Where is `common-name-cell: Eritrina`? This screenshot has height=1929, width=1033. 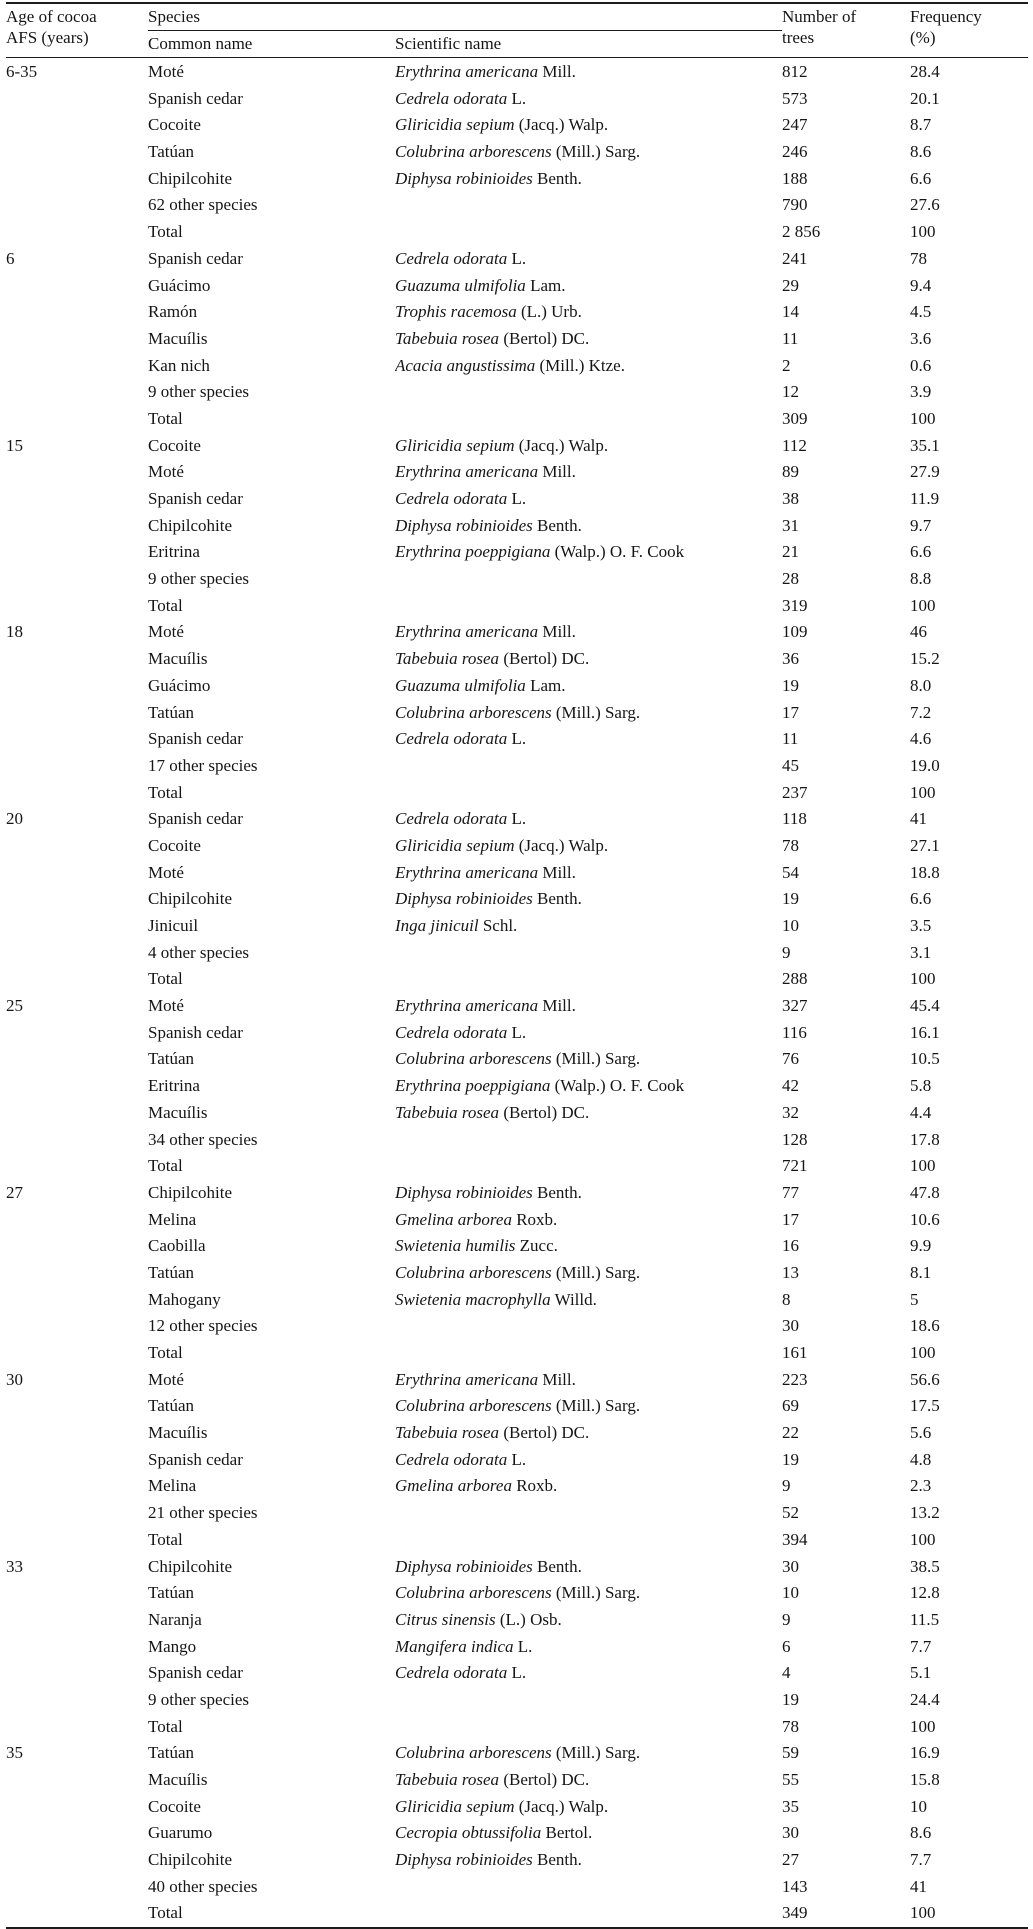
common-name-cell: Eritrina is located at coordinates (174, 1086).